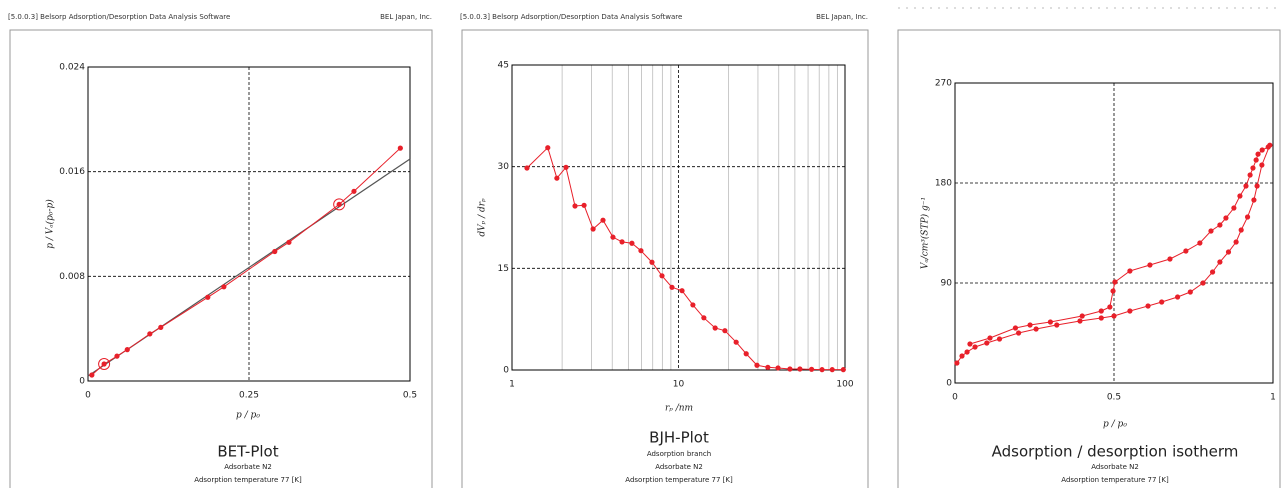 This screenshot has width=1281, height=488. What do you see at coordinates (72, 172) in the screenshot?
I see `y-tick-label: 0.016` at bounding box center [72, 172].